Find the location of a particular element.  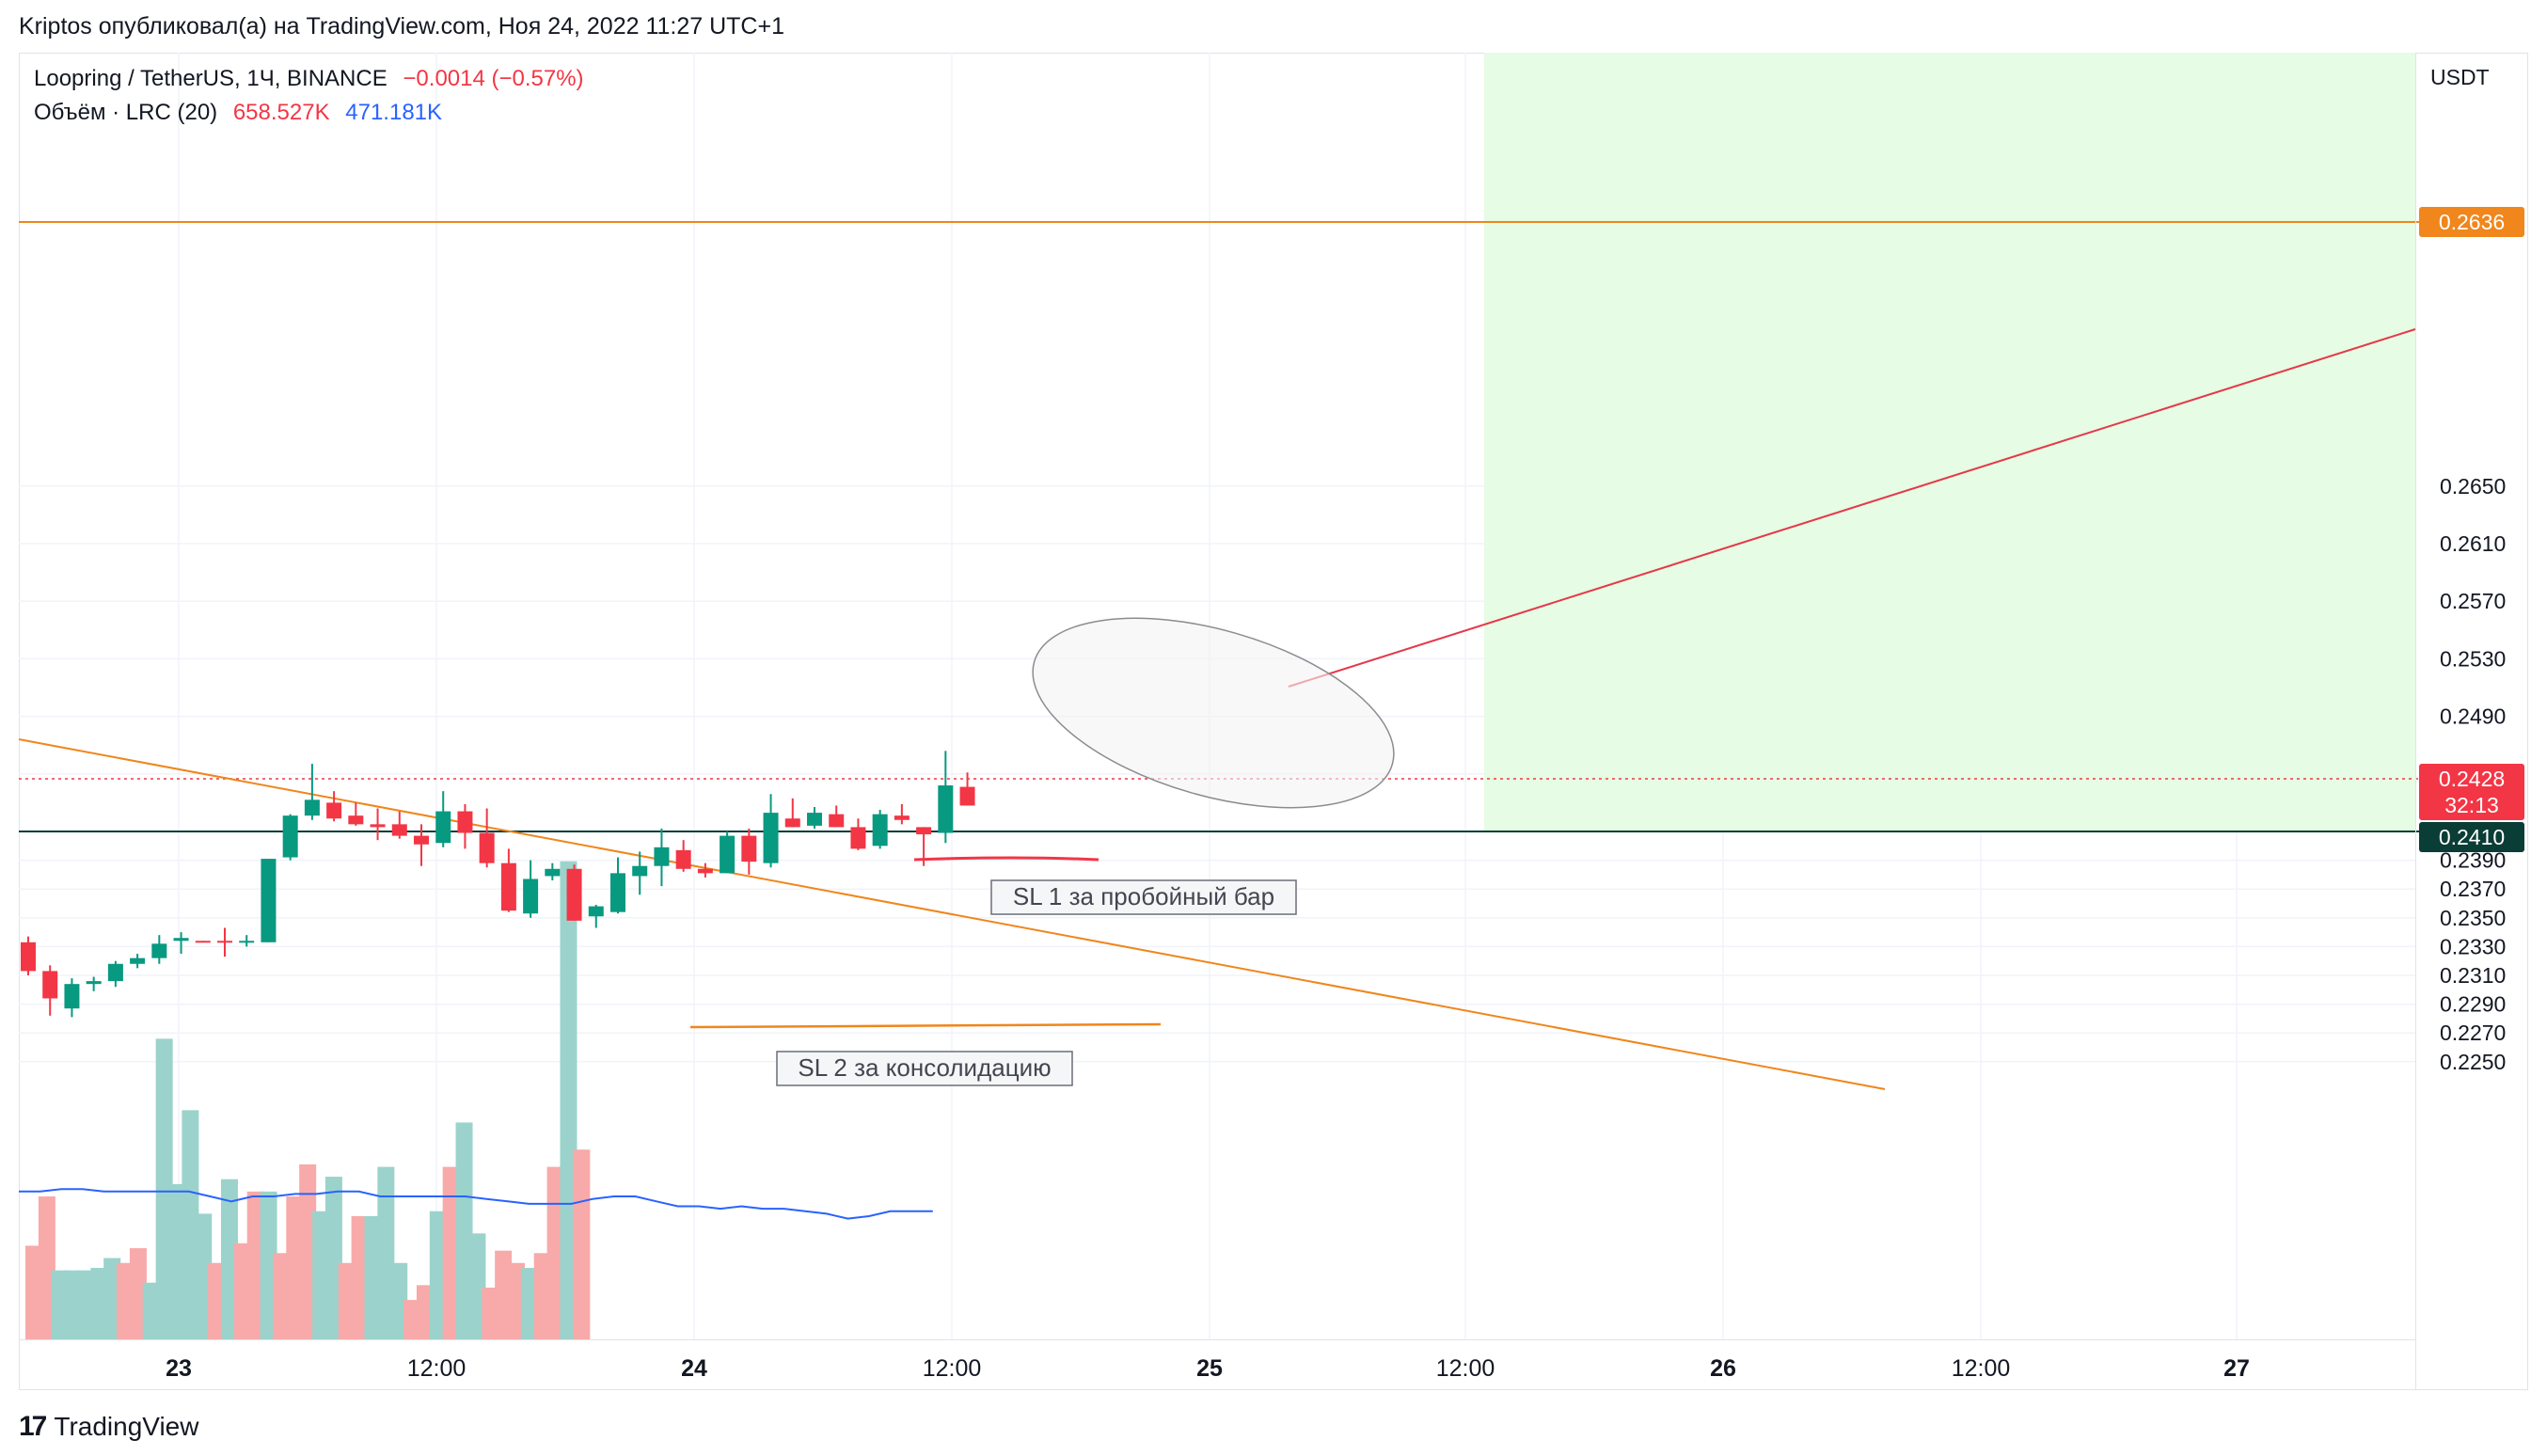

y-tick-label: 0.2370 is located at coordinates (2473, 889).